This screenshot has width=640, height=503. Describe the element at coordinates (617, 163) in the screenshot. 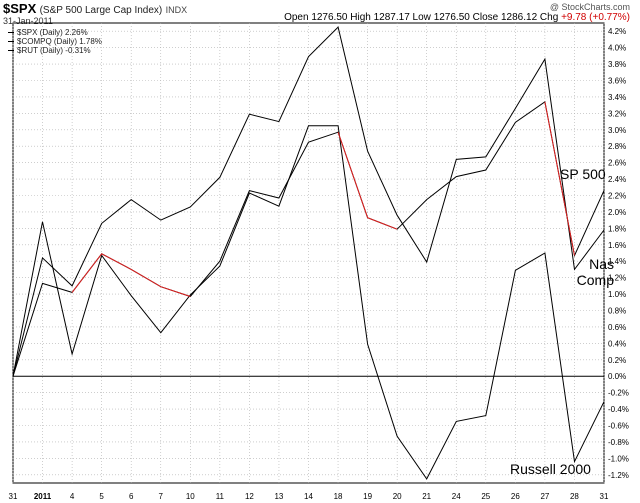

I see `y-tick-label: 2.6%` at that location.